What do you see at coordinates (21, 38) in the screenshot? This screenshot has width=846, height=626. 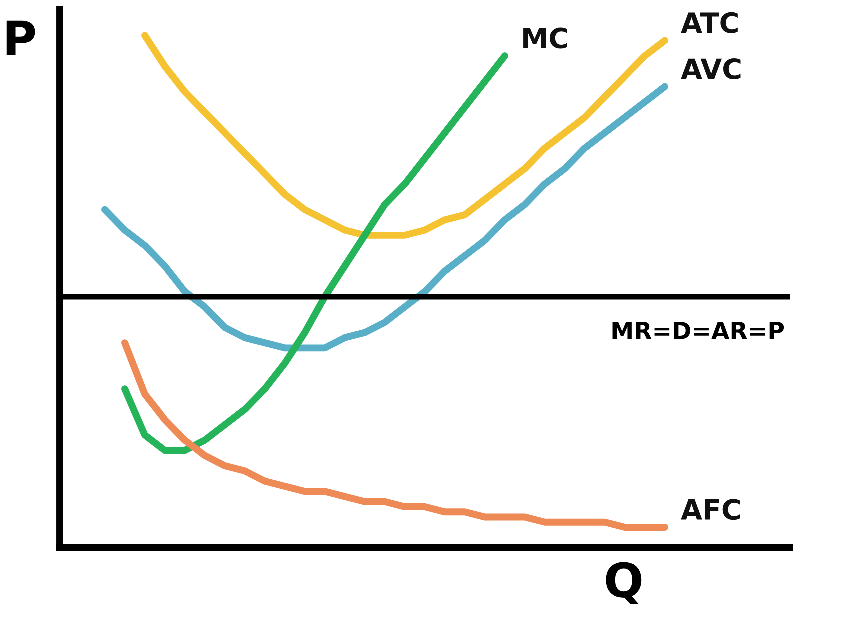 I see `y-axis-title: P` at bounding box center [21, 38].